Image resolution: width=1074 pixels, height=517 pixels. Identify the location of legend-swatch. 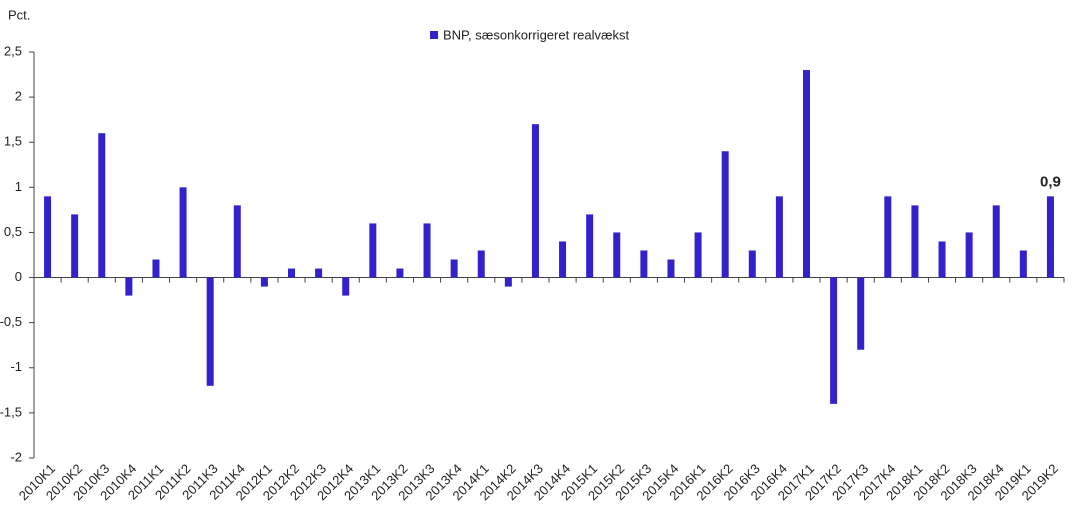
(434, 35).